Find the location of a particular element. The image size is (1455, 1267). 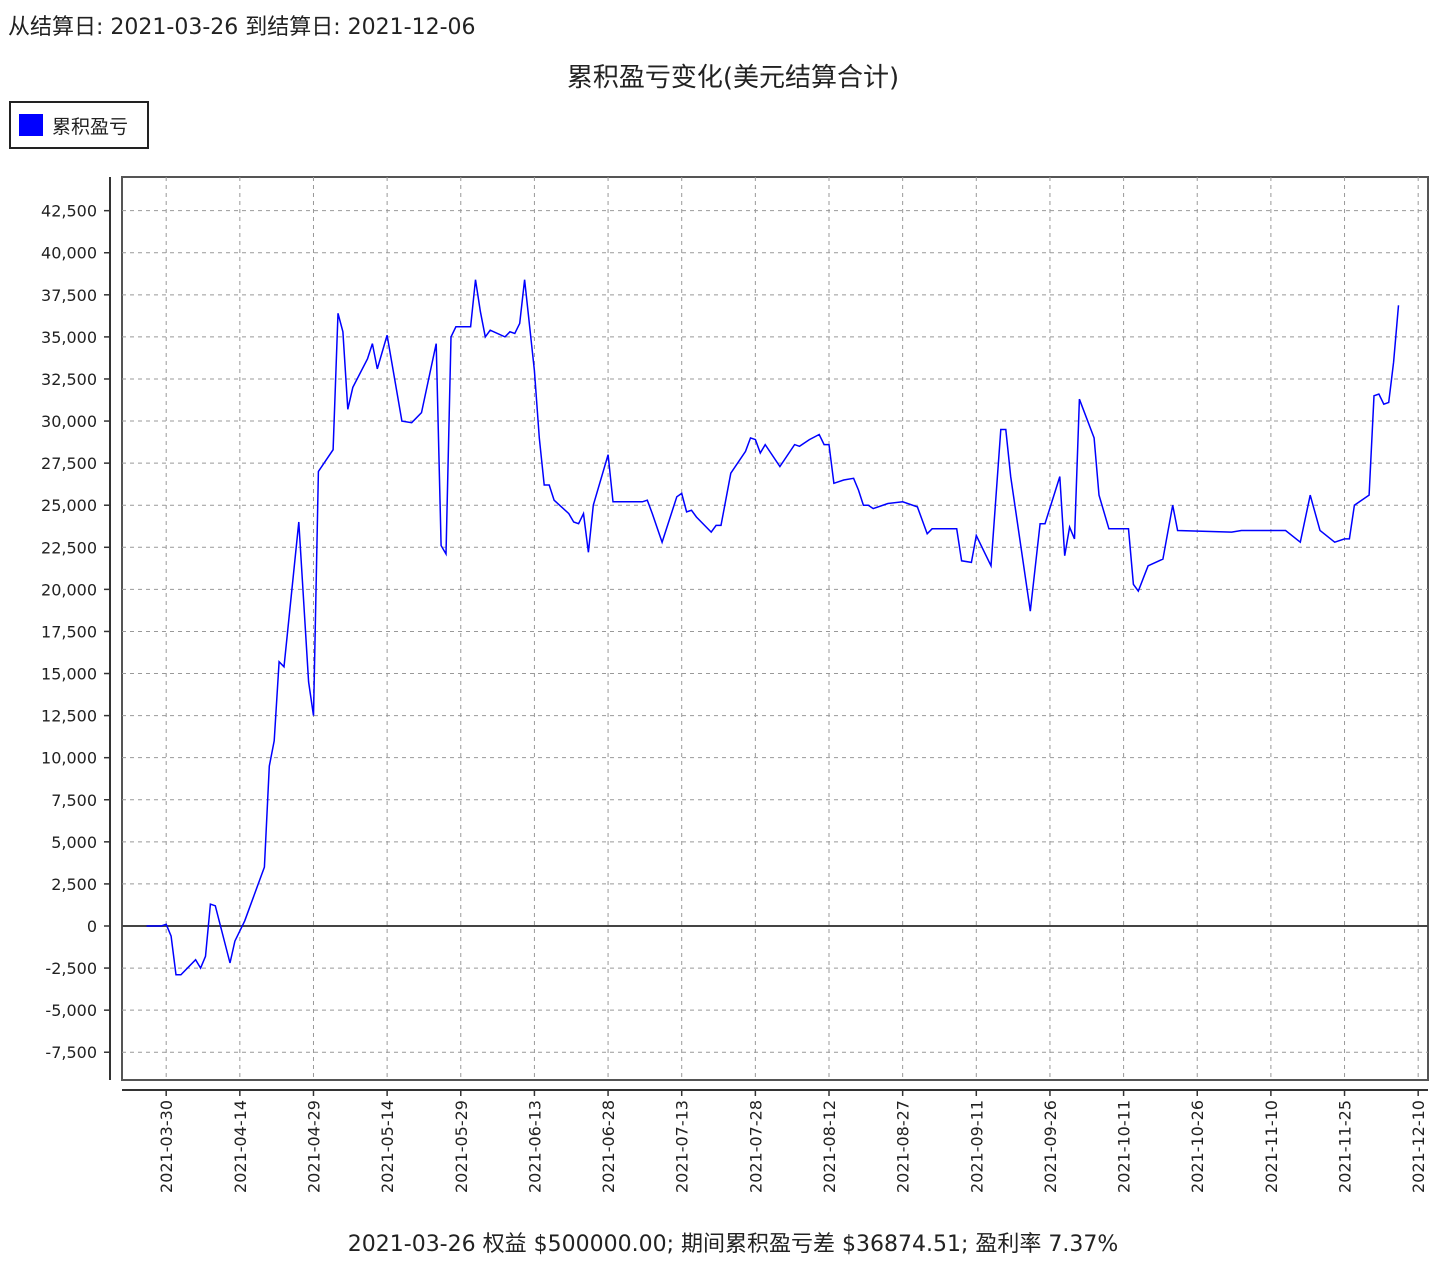

y-tick-label: 5,000 is located at coordinates (74, 842).